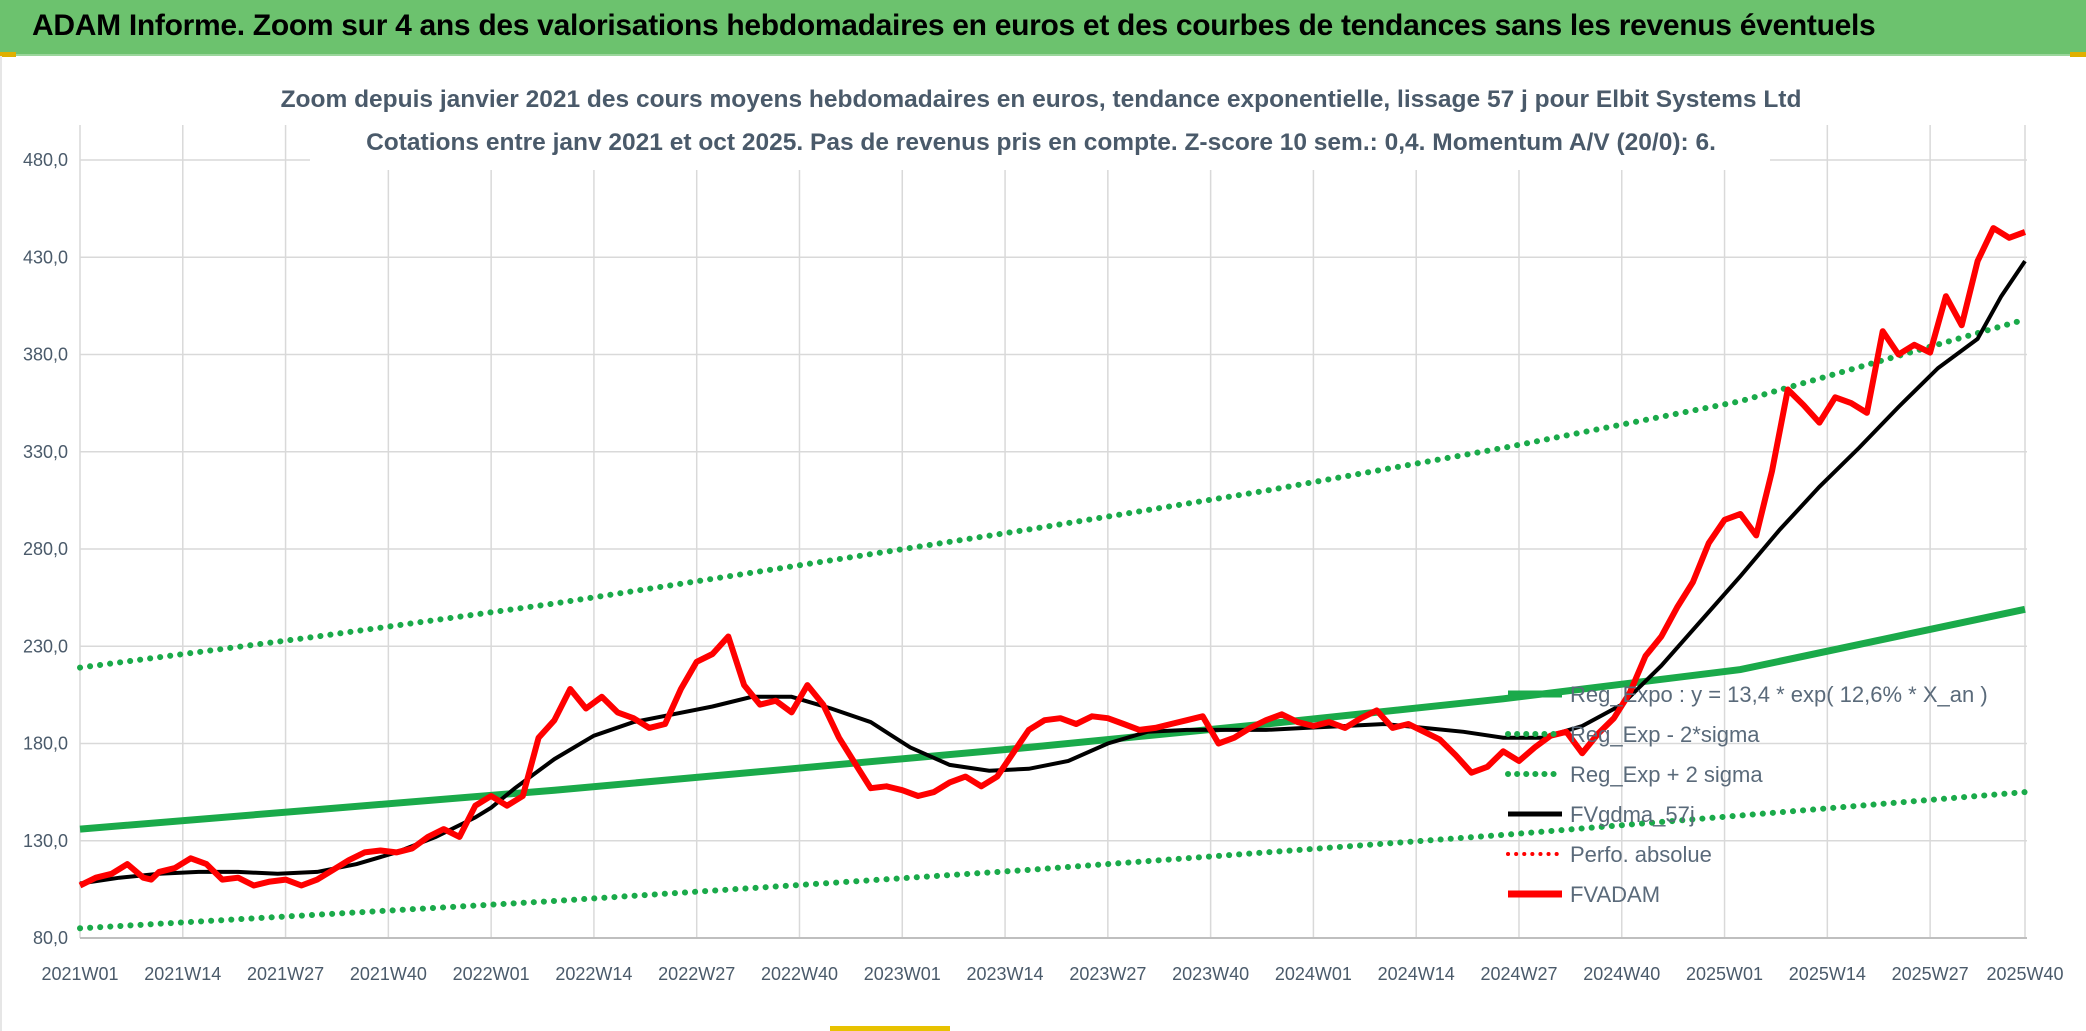  I want to click on x-tick-label: 2025W27, so click(1930, 974).